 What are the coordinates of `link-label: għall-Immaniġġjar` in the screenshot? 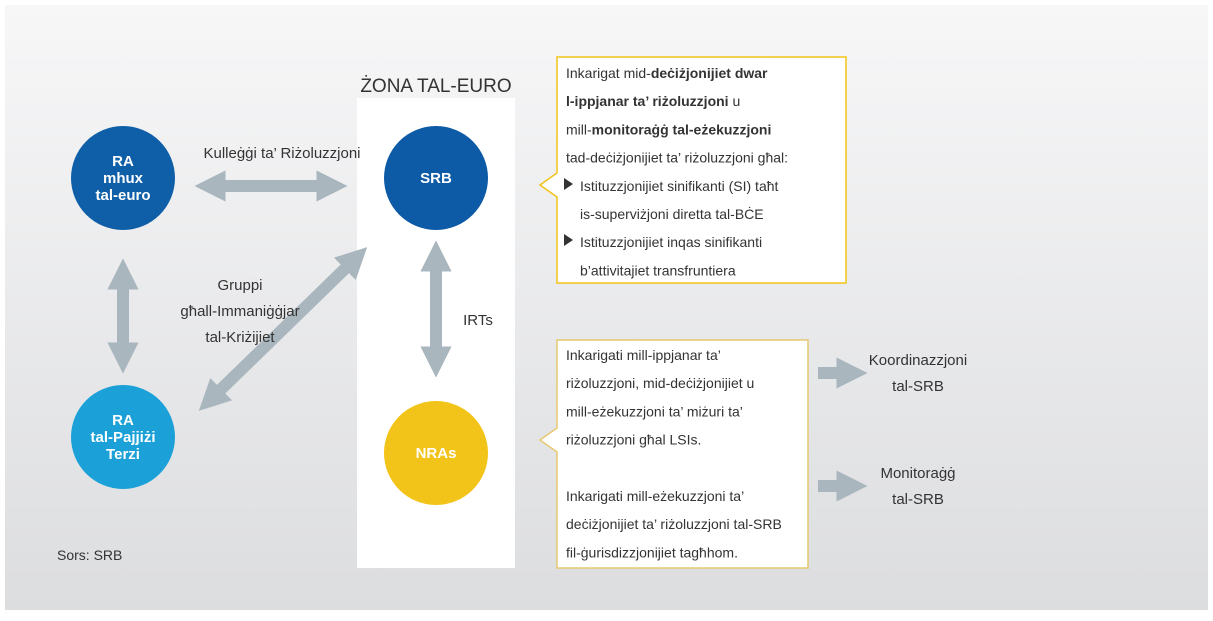 It's located at (239, 311).